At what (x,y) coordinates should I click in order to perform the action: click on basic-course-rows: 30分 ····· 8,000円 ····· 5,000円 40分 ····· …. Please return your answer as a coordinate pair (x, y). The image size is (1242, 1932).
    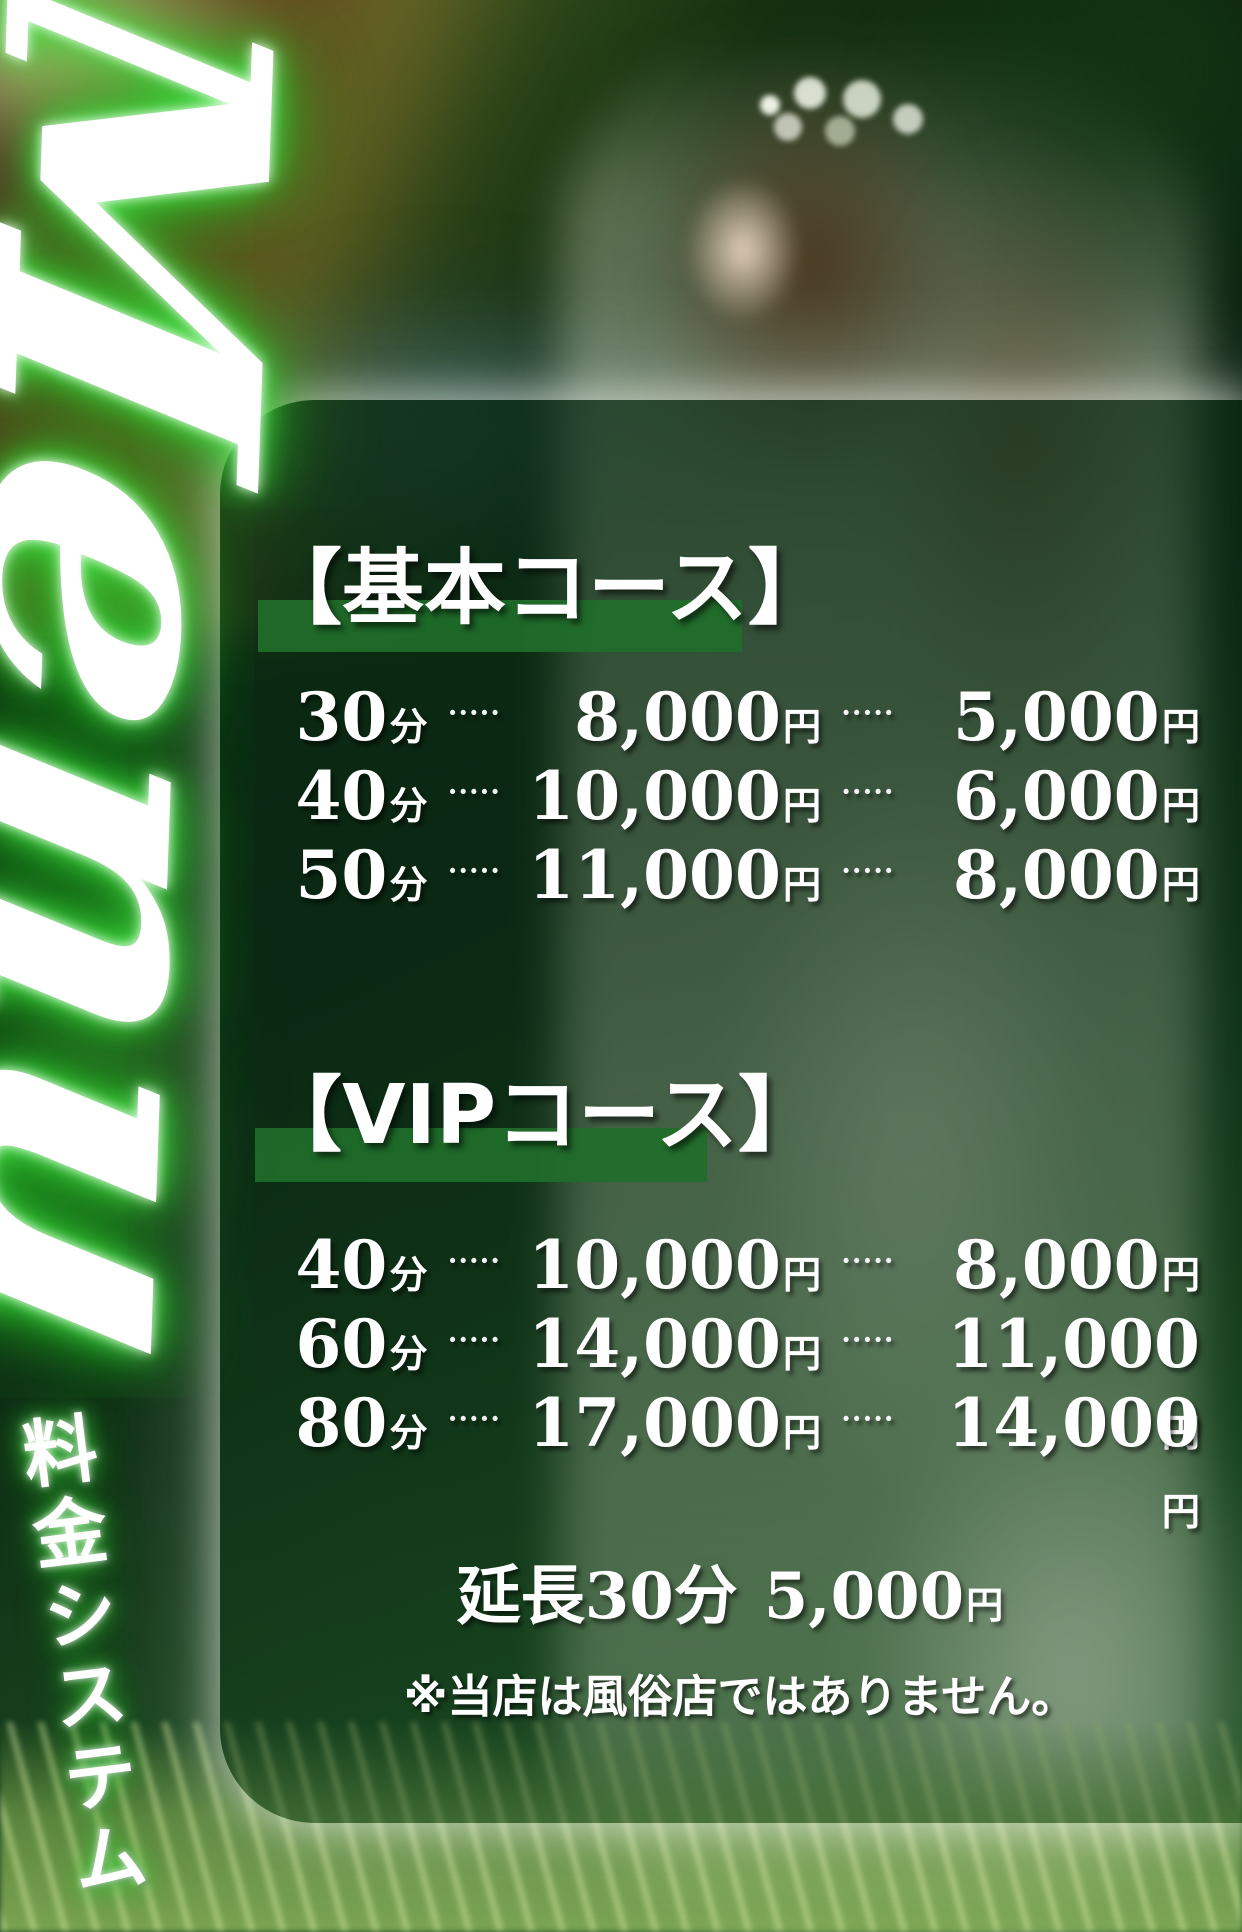
    Looking at the image, I should click on (740, 796).